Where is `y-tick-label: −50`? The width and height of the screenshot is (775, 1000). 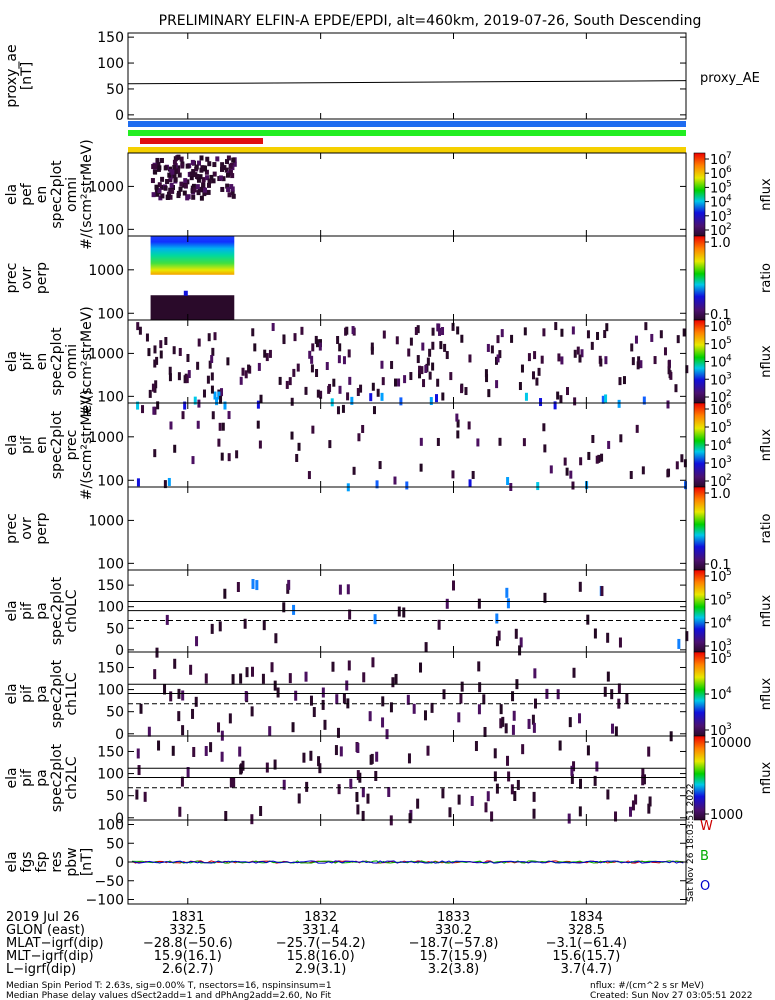 y-tick-label: −50 is located at coordinates (109, 882).